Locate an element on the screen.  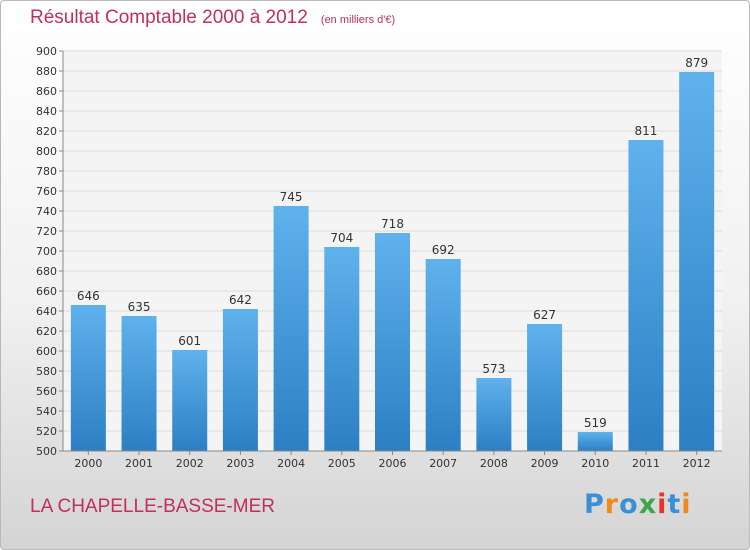
y-tick-label: 900 is located at coordinates (46, 51).